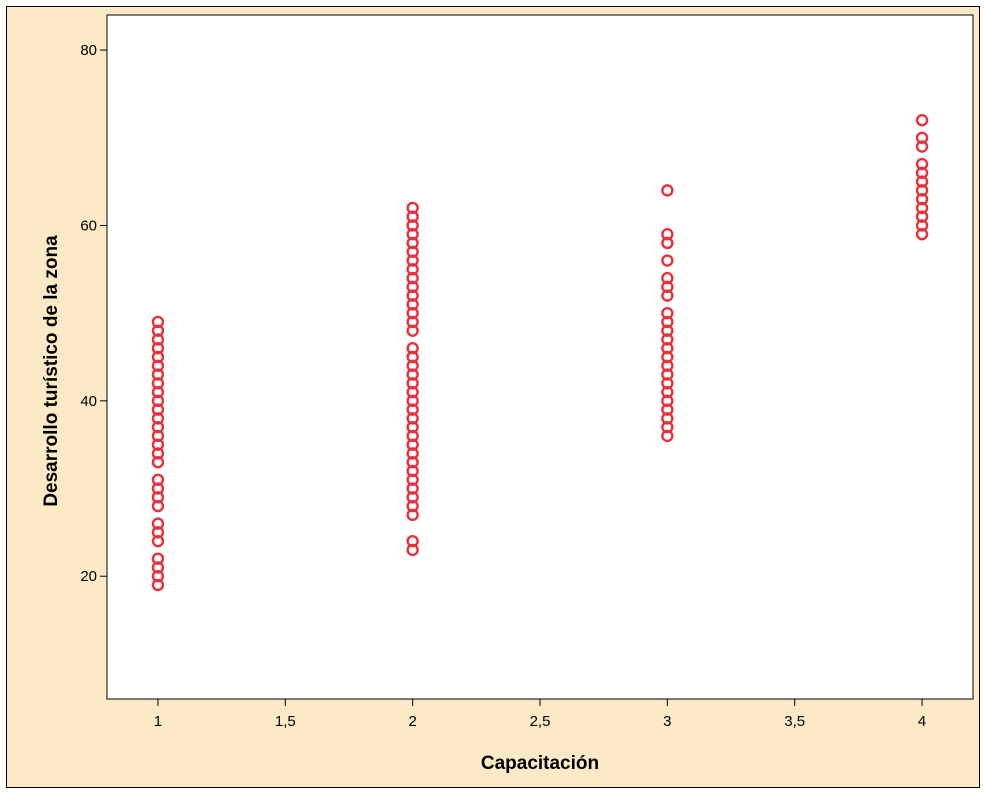 The image size is (984, 792). I want to click on x-tick-label: 3, so click(667, 721).